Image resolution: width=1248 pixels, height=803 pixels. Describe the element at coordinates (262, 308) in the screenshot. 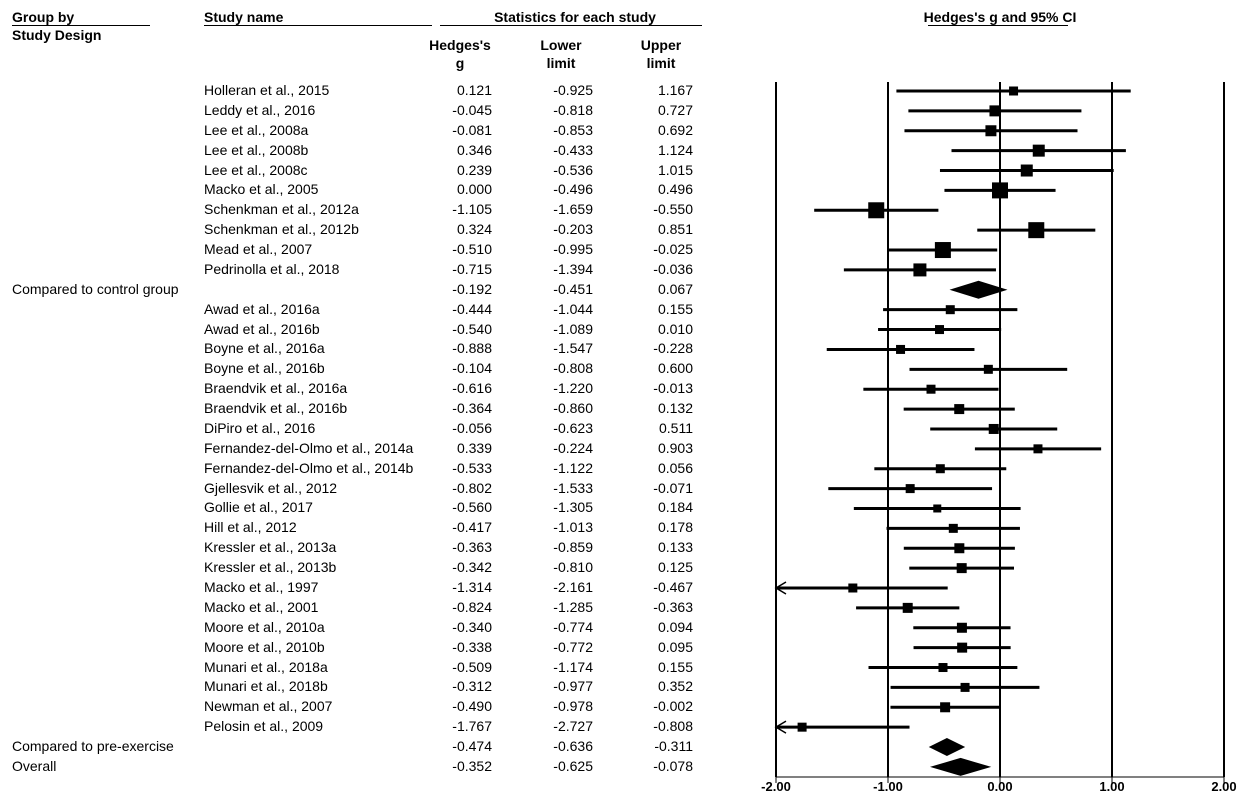

I see `study-name: Awad et al., 2016a` at that location.